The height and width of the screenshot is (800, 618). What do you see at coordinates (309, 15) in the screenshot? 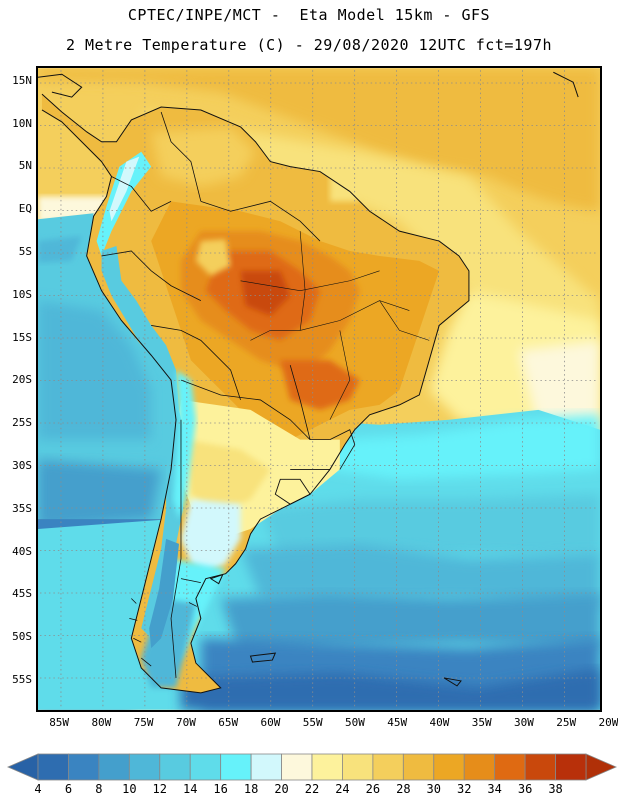
I see `title-line-1: CPTEC/INPE/MCT - Eta Model 15km - GFS` at bounding box center [309, 15].